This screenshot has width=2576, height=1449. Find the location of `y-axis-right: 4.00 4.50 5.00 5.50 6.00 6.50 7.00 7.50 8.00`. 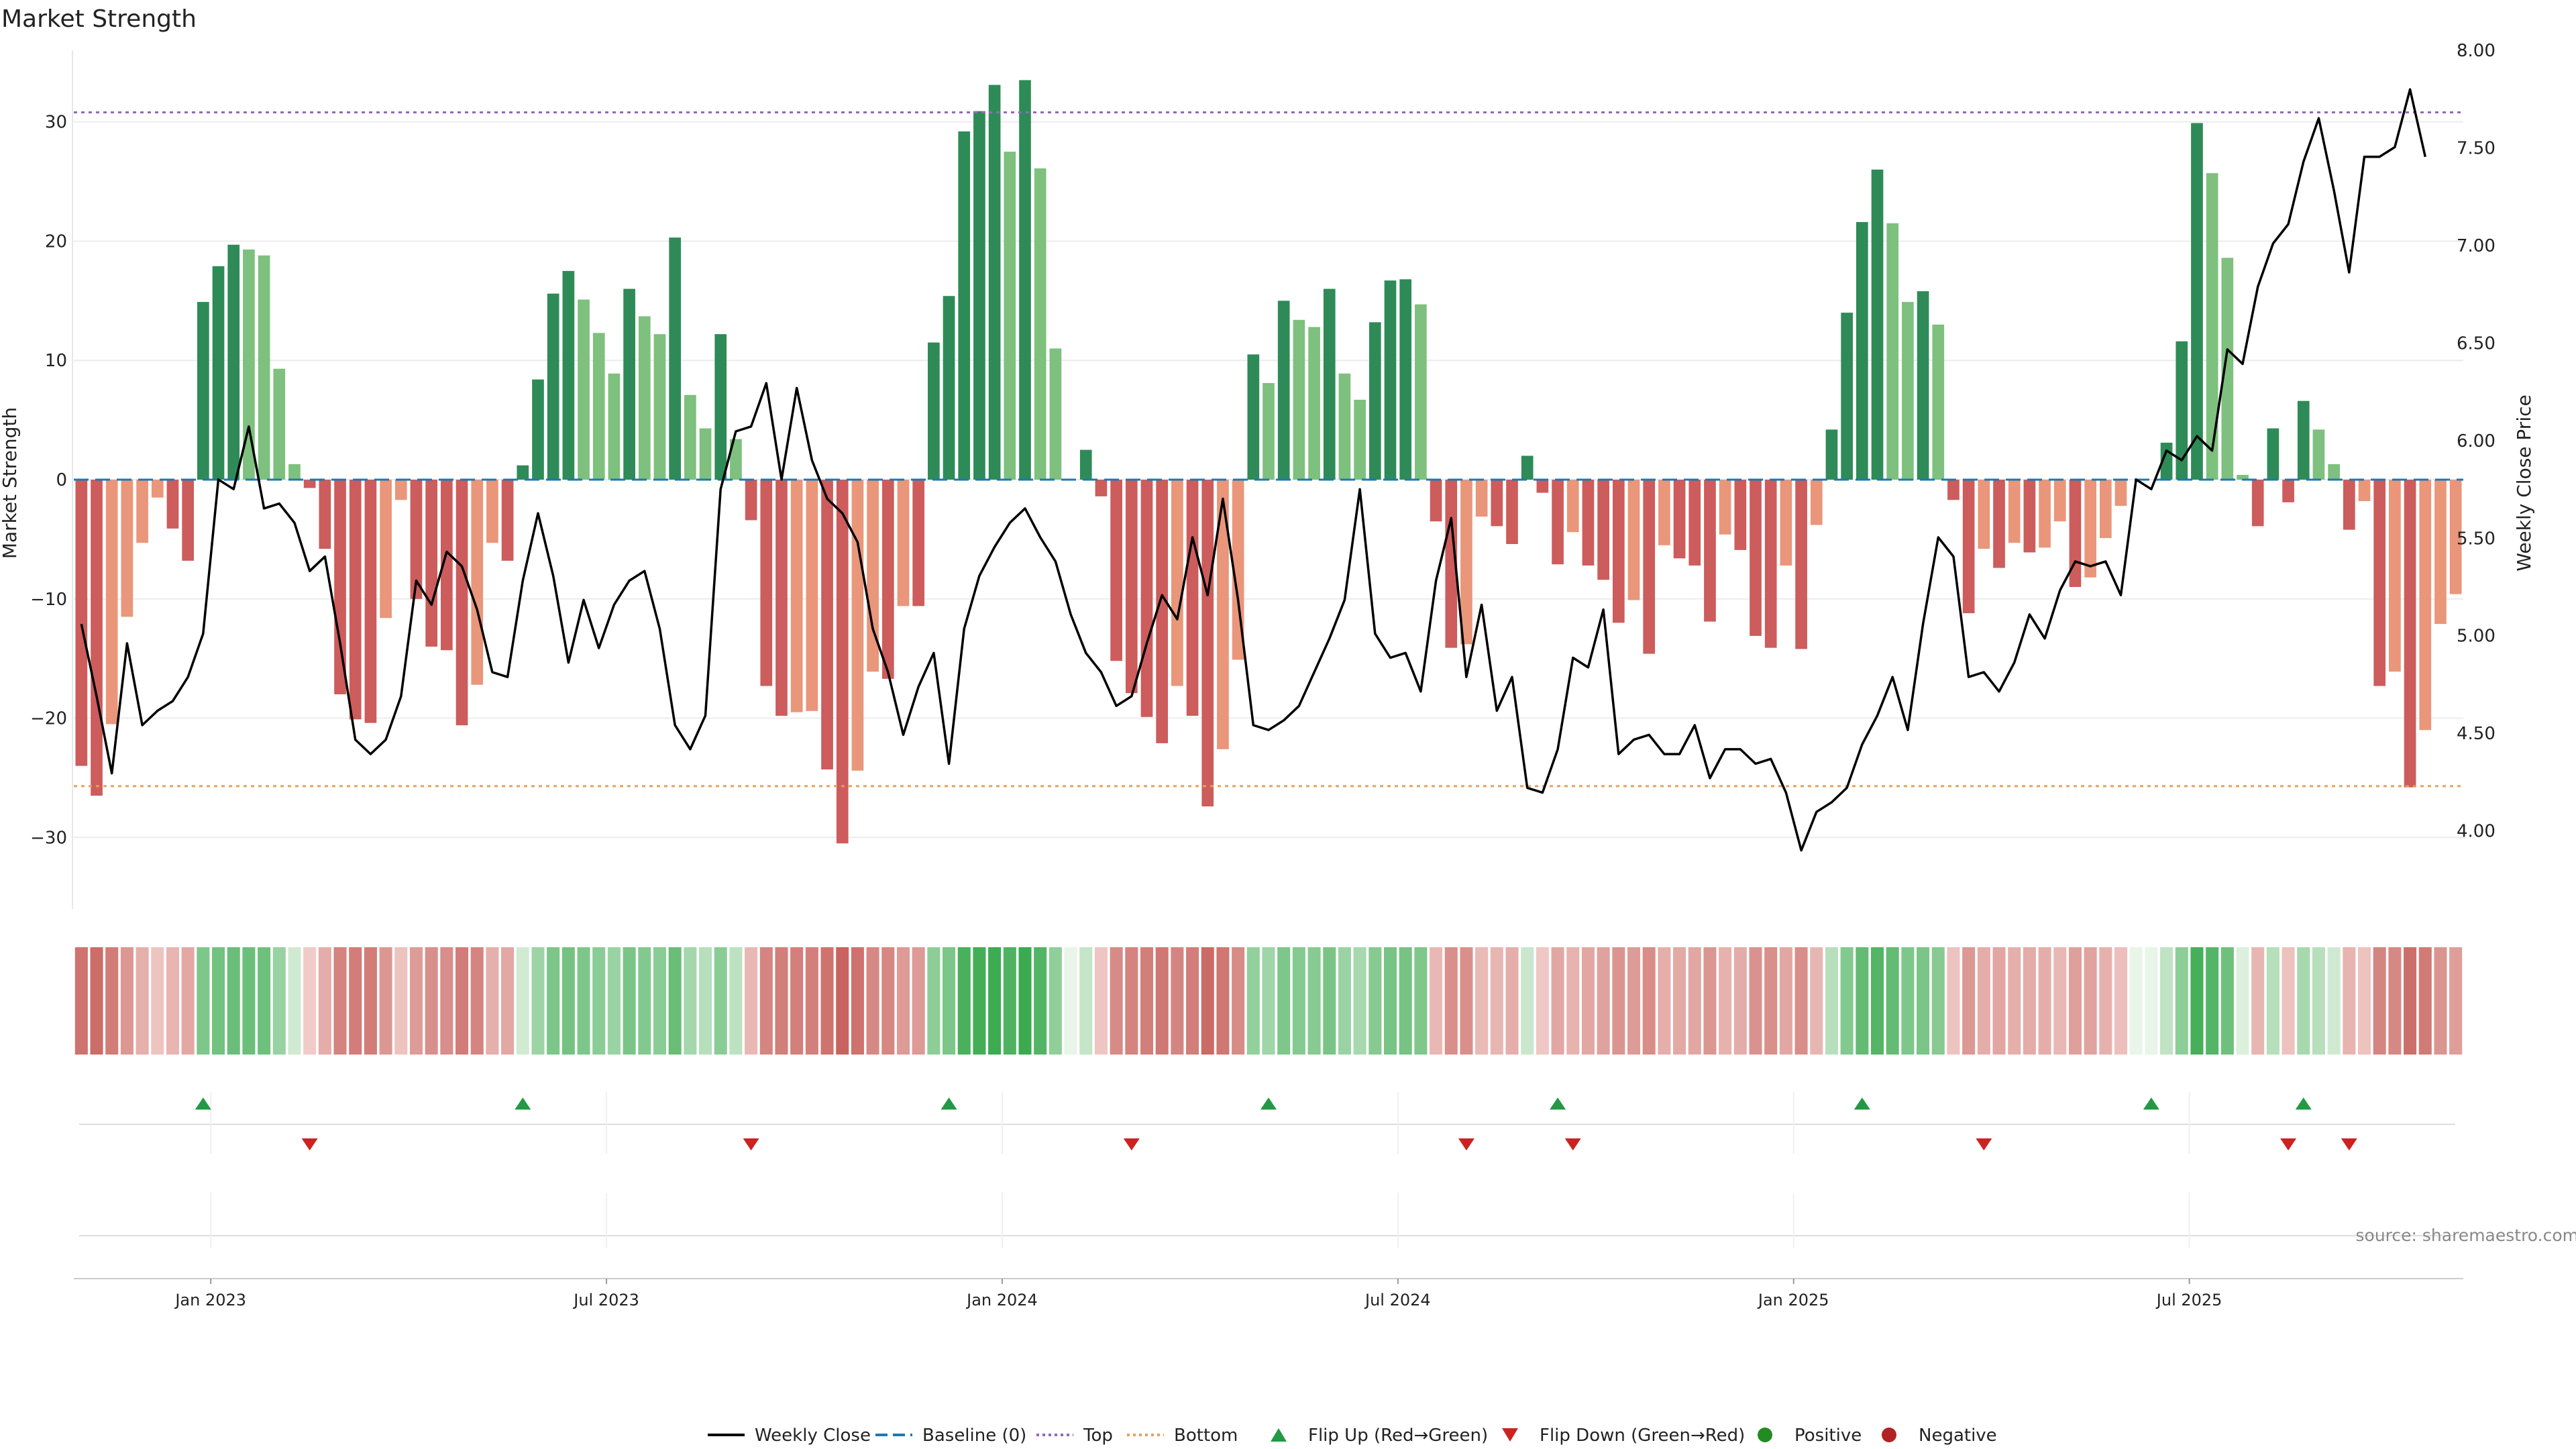

y-axis-right: 4.00 4.50 5.00 5.50 6.00 6.50 7.00 7.50 8.00 is located at coordinates (2476, 441).